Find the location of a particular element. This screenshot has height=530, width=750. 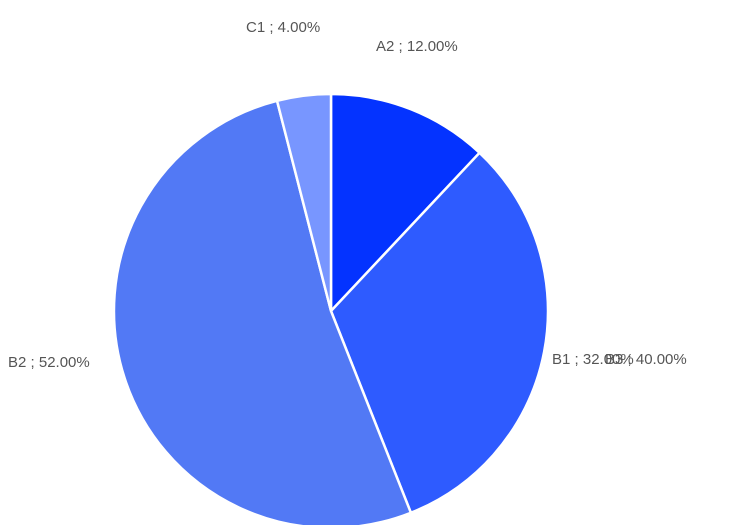

pie-slice-a2 is located at coordinates (405, 203).